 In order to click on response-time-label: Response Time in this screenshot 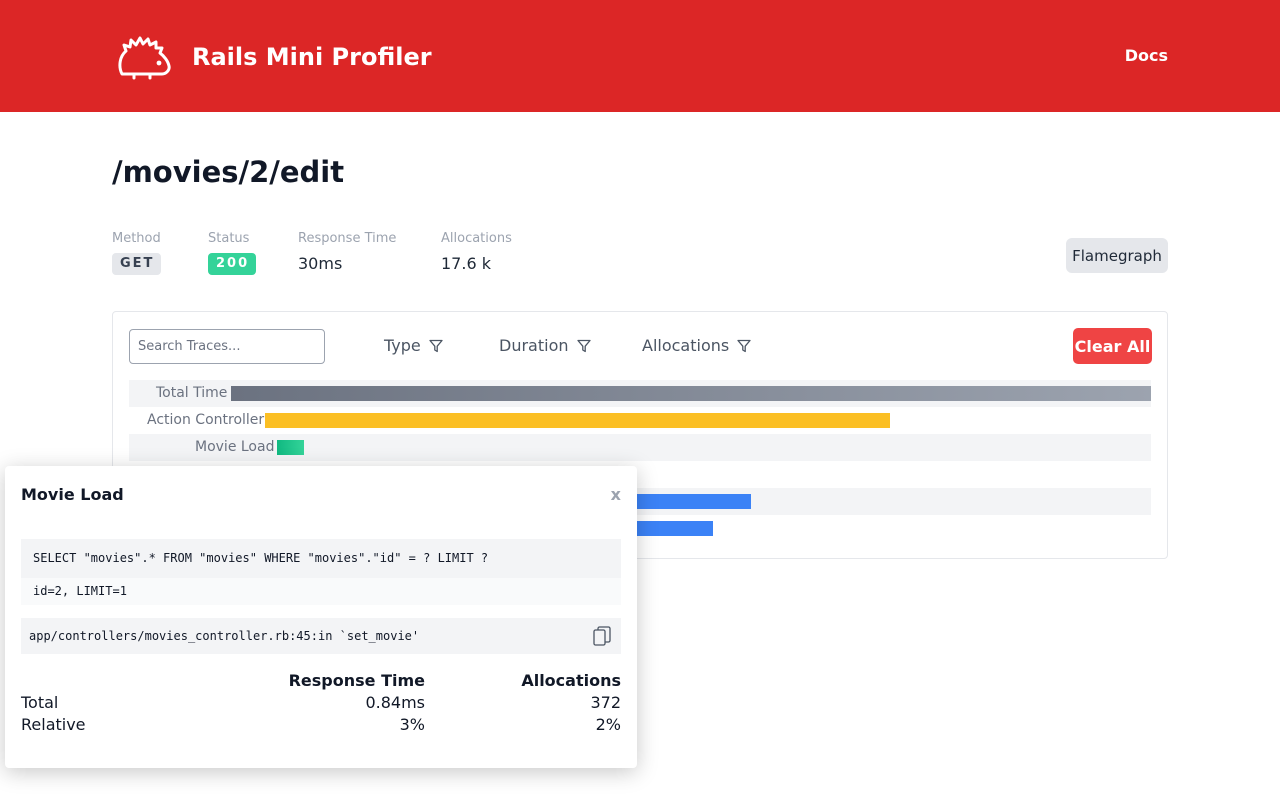, I will do `click(347, 238)`.